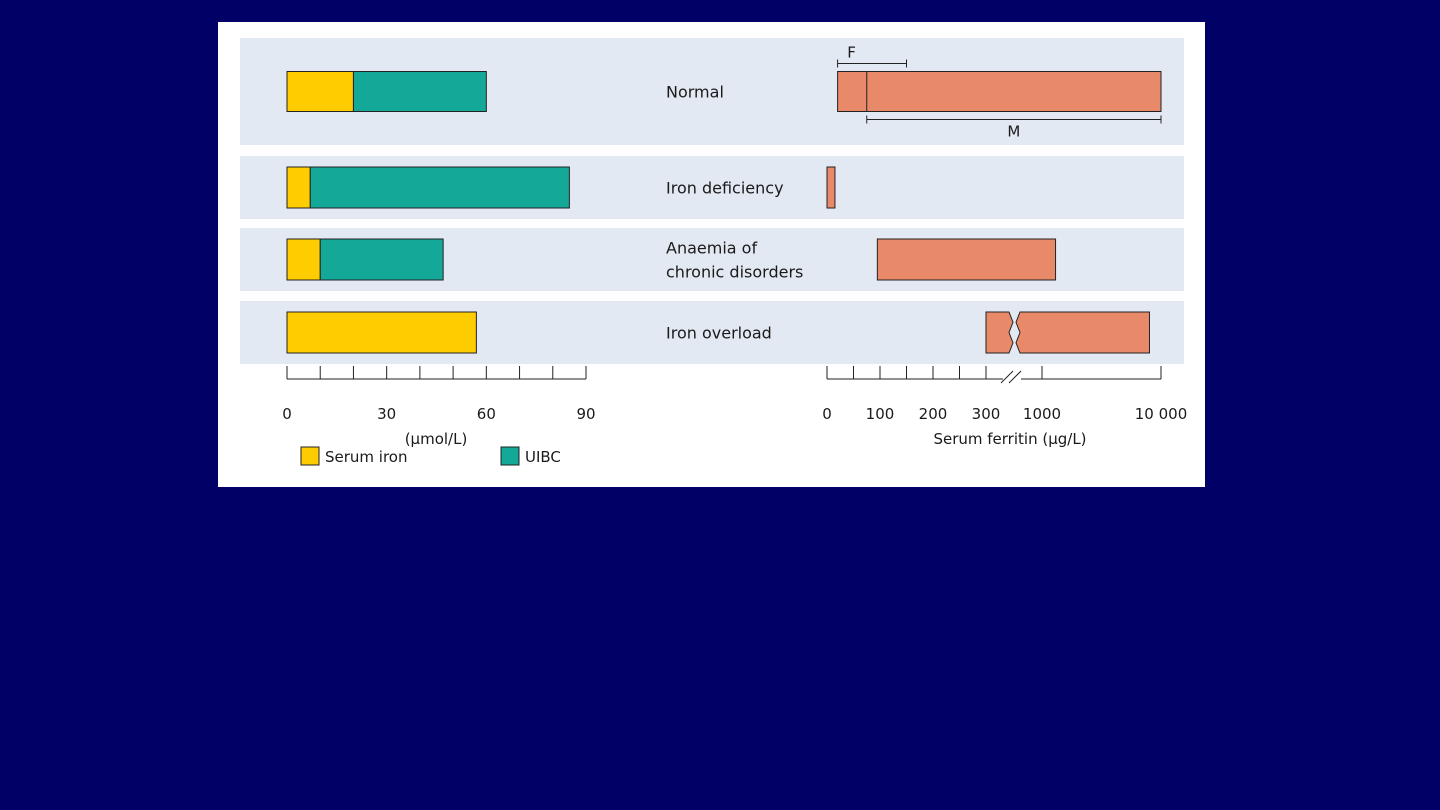  I want to click on ferritin-bar-iron-overload-low, so click(999, 332).